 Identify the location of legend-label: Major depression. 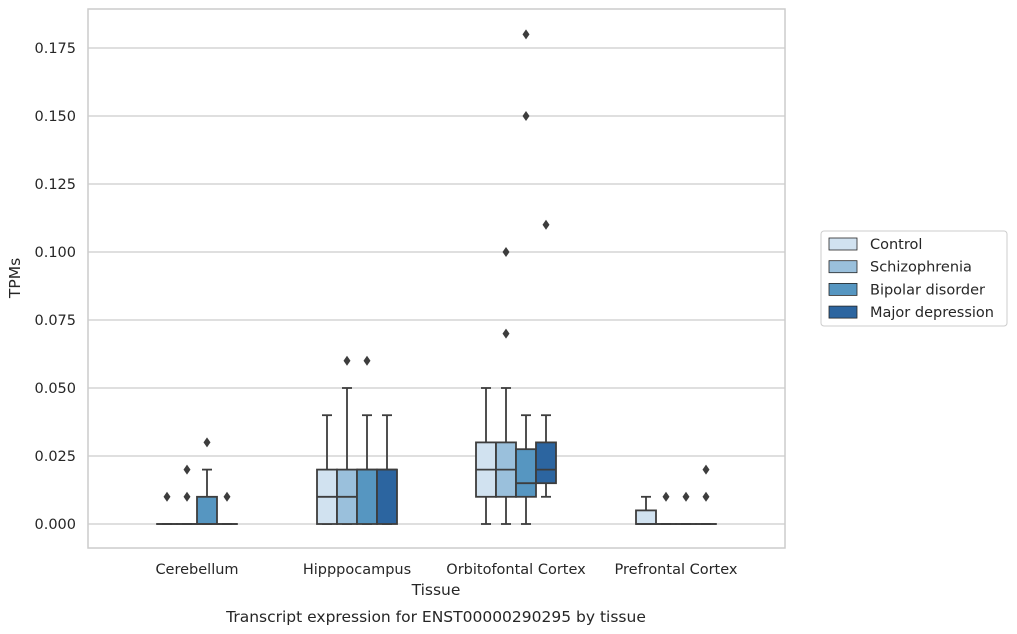
(932, 313).